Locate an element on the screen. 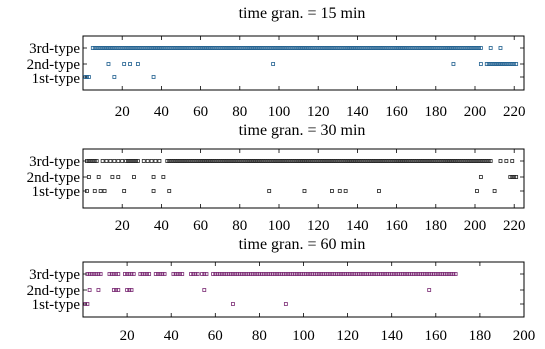 The width and height of the screenshot is (545, 349). x-tick-label: 20 is located at coordinates (127, 336).